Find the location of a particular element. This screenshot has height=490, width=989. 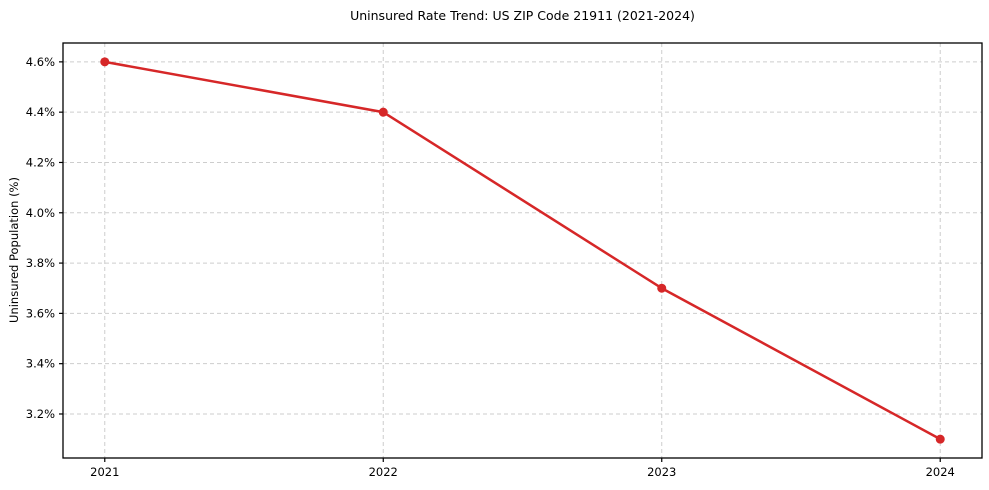

x-tick-label: 2021 is located at coordinates (104, 472).